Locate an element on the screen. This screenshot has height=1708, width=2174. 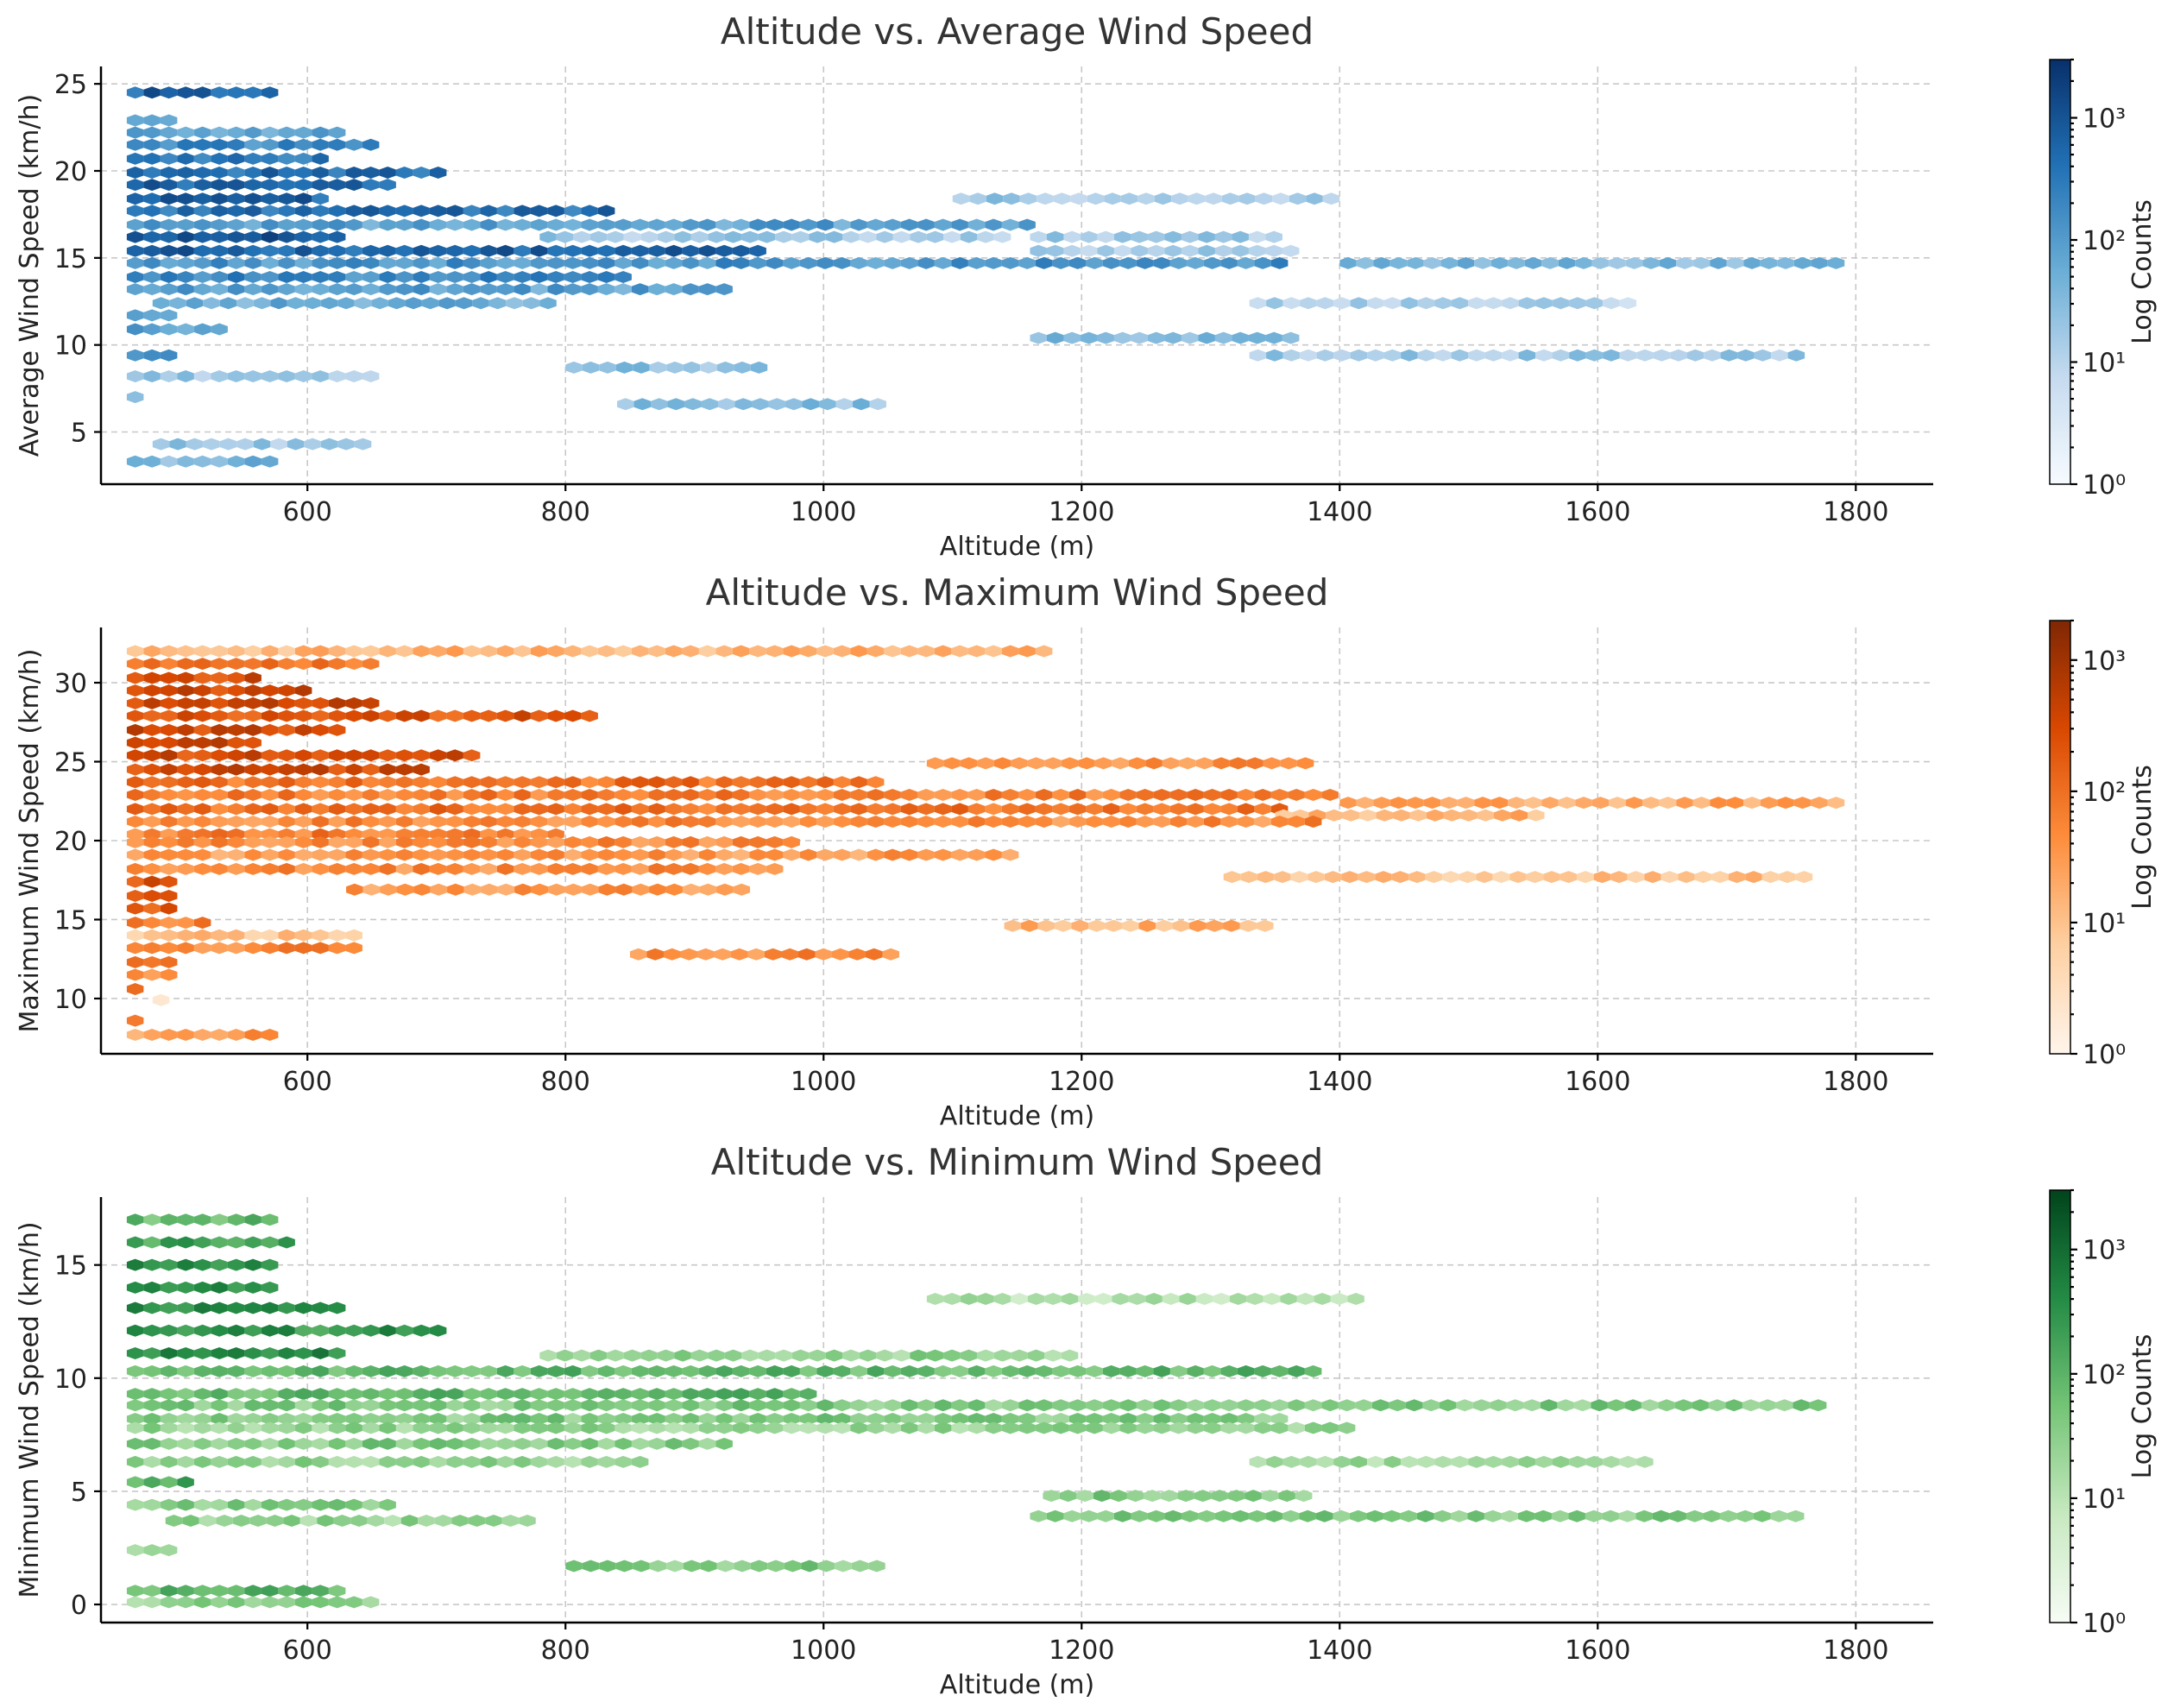
x-tick-label: 800 is located at coordinates (565, 1082).